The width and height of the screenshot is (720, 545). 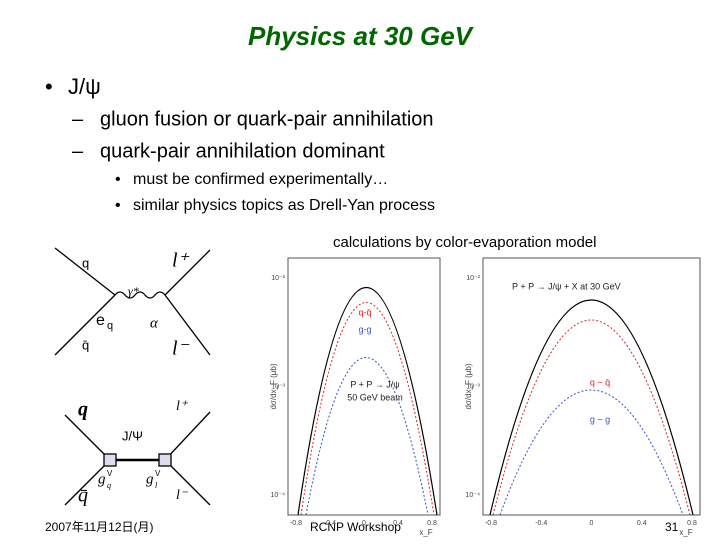 I want to click on footer-date: 2007年11月12日(月), so click(x=99, y=527).